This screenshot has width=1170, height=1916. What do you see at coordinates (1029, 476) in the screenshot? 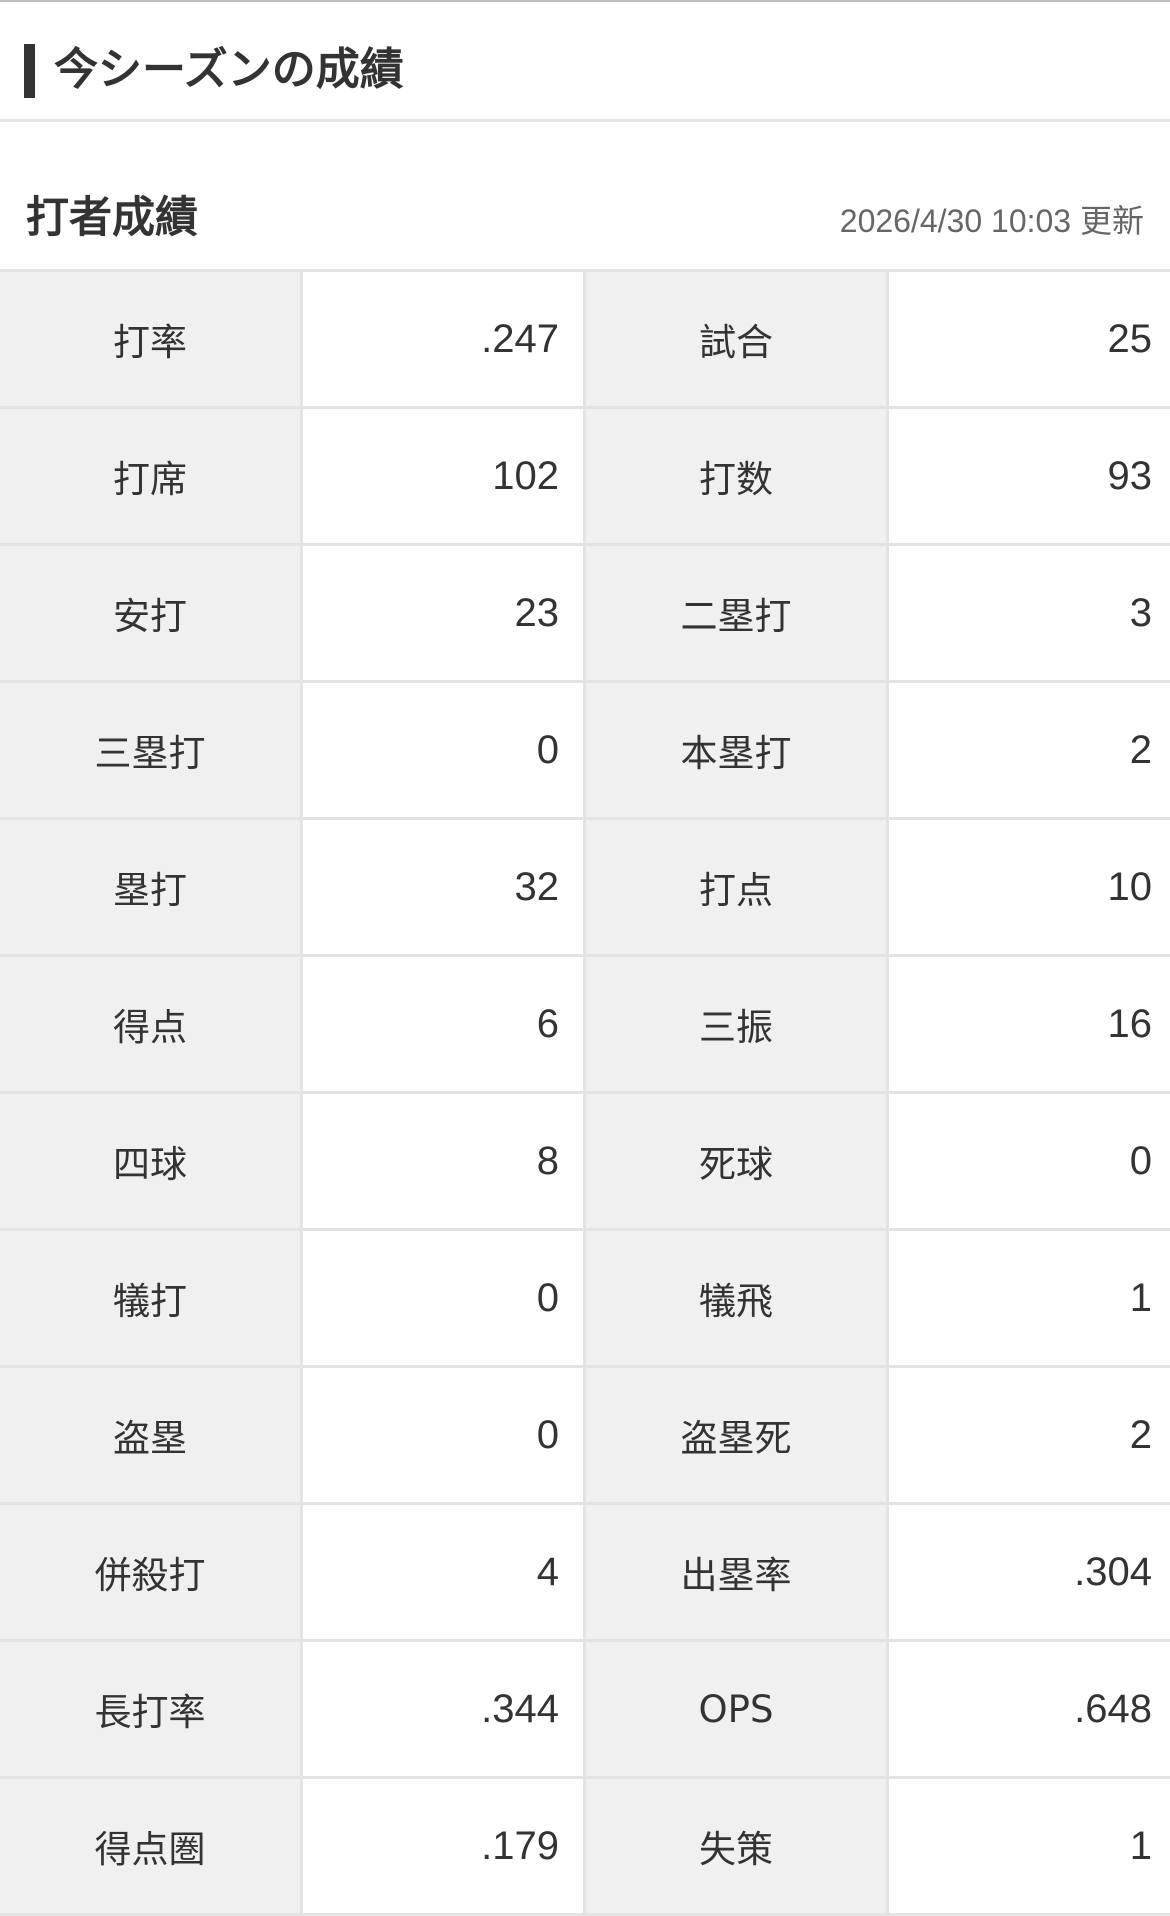
I see `stat-value: 93` at bounding box center [1029, 476].